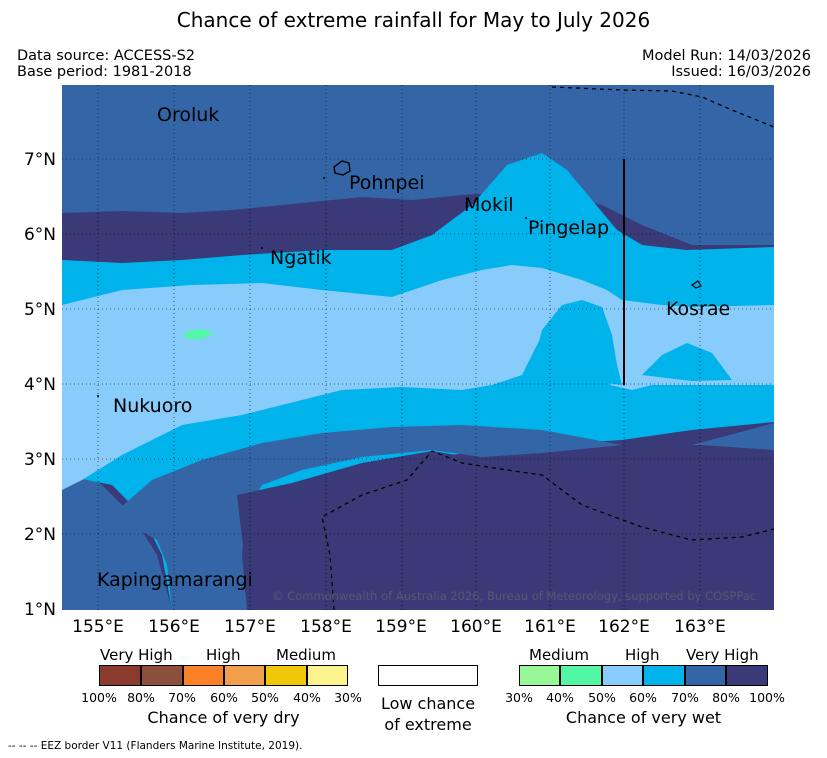 This screenshot has width=827, height=758. What do you see at coordinates (182, 697) in the screenshot?
I see `dry-tick-70: 70%` at bounding box center [182, 697].